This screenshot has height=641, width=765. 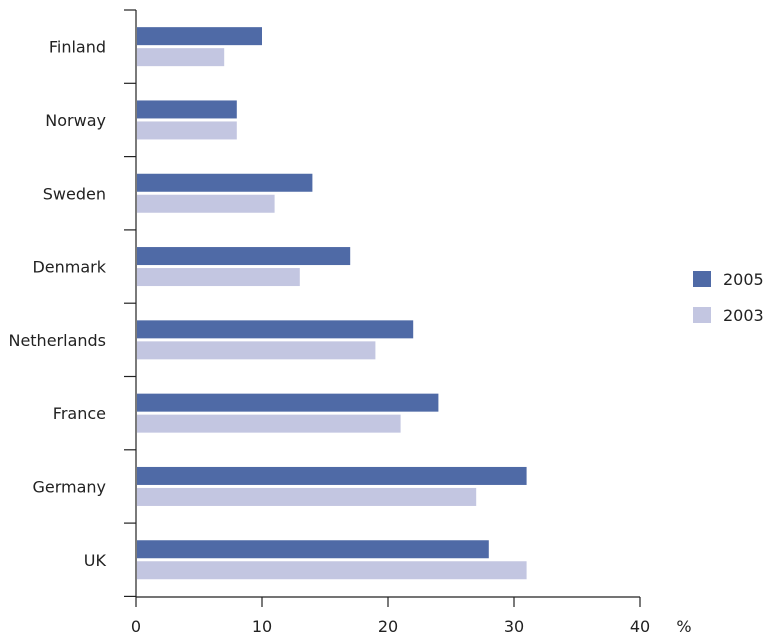 I want to click on category-label-denmark: Denmark, so click(x=69, y=267).